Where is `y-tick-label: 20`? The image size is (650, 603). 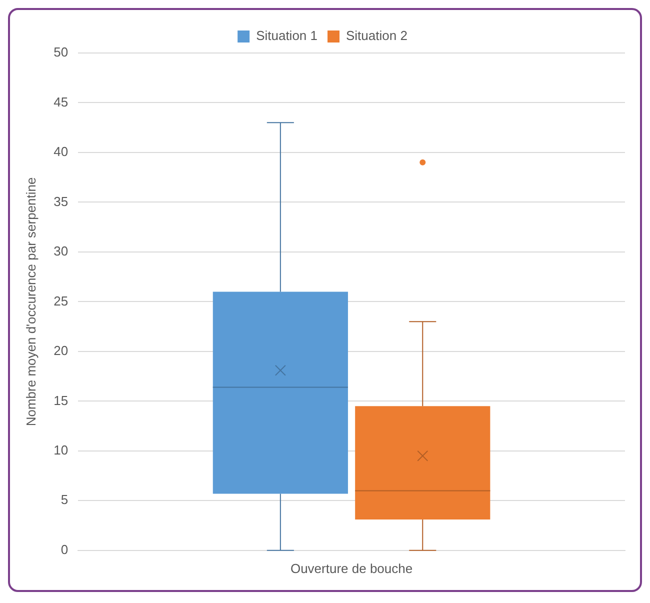 y-tick-label: 20 is located at coordinates (61, 350).